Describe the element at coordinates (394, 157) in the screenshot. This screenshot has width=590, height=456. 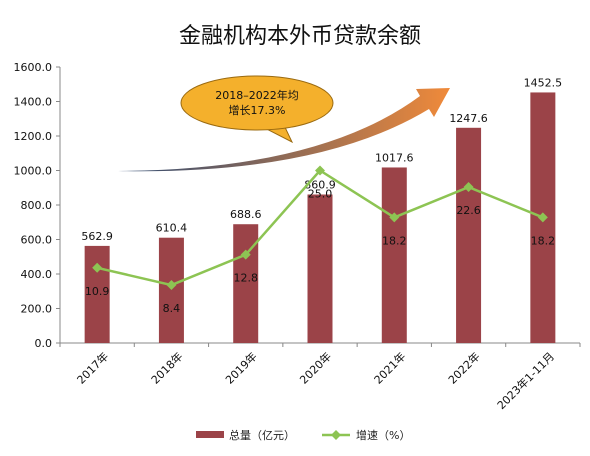
I see `bar-value-label: 1017.6` at that location.